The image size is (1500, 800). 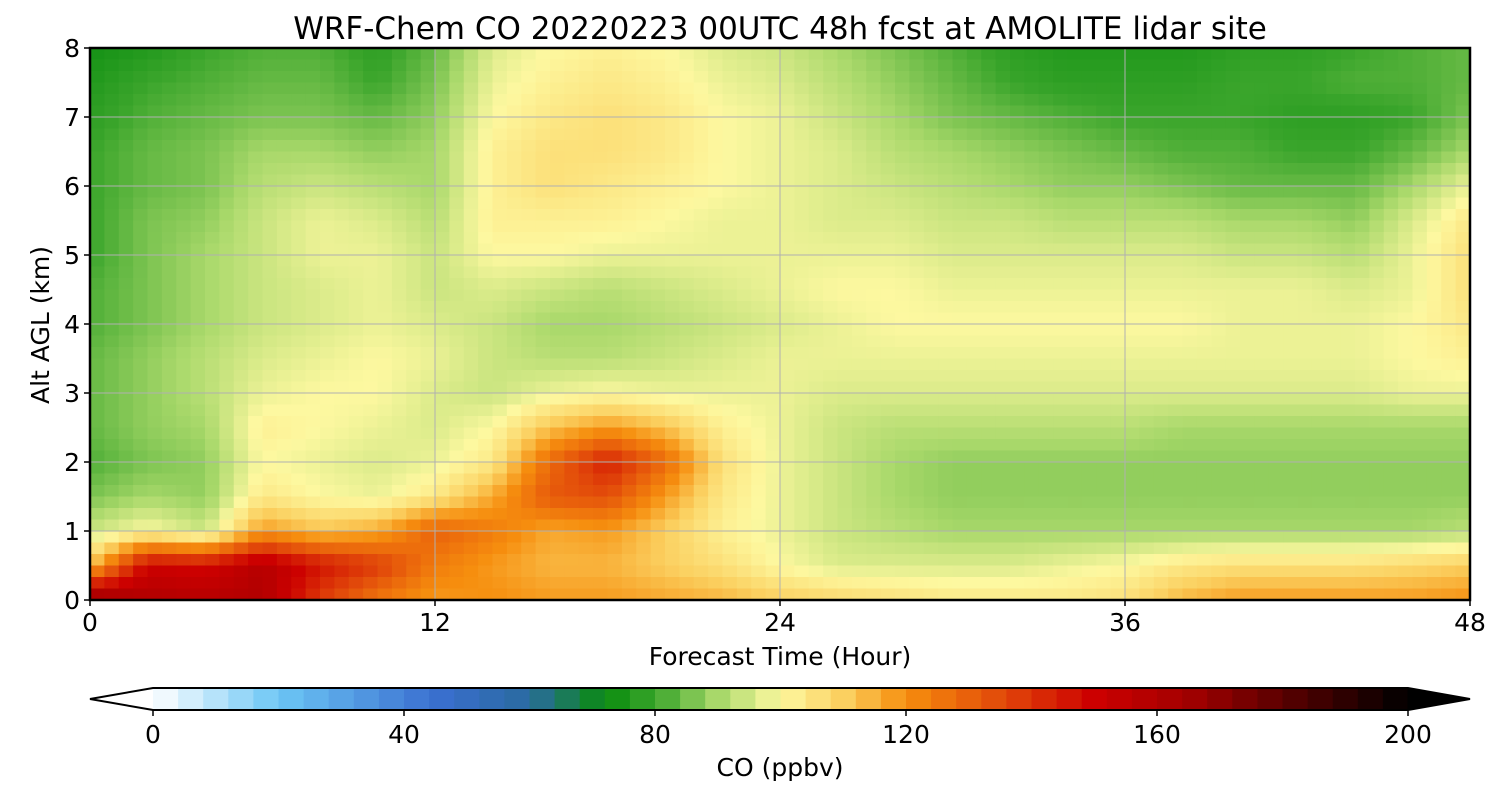 I want to click on y-tick-label: 5, so click(x=72, y=255).